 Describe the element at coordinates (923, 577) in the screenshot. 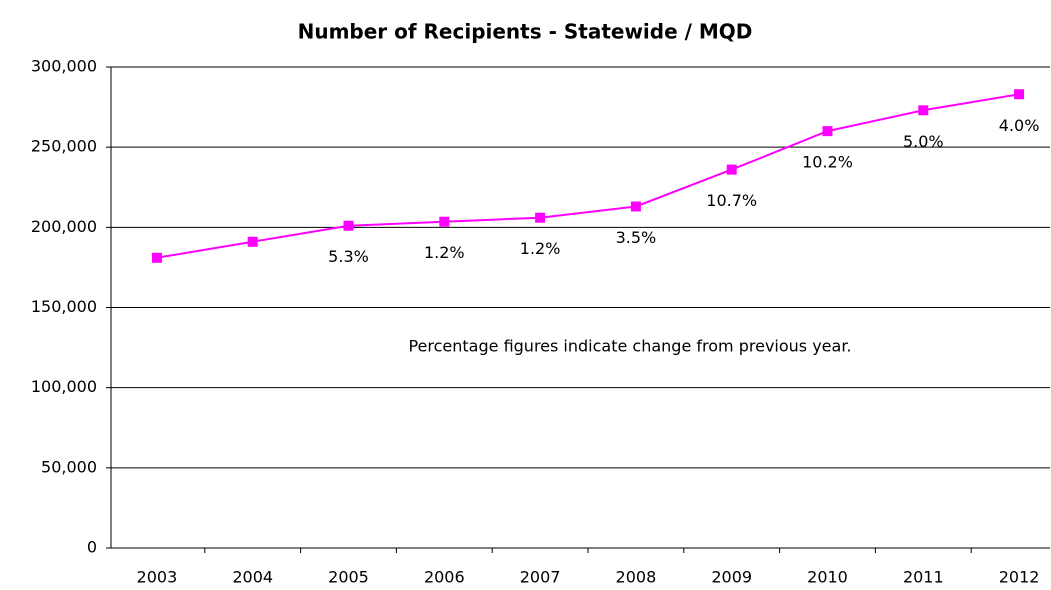

I see `x-tick-label: 2011` at that location.